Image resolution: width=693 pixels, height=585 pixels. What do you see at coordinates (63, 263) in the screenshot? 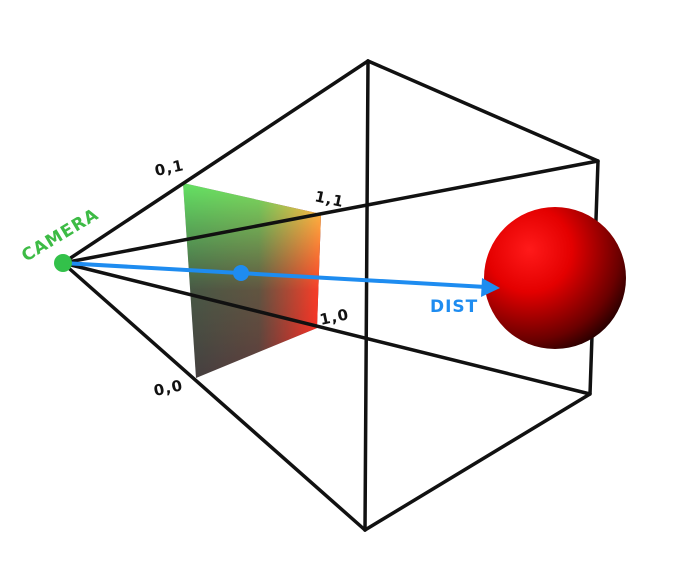
I see `camera-point` at bounding box center [63, 263].